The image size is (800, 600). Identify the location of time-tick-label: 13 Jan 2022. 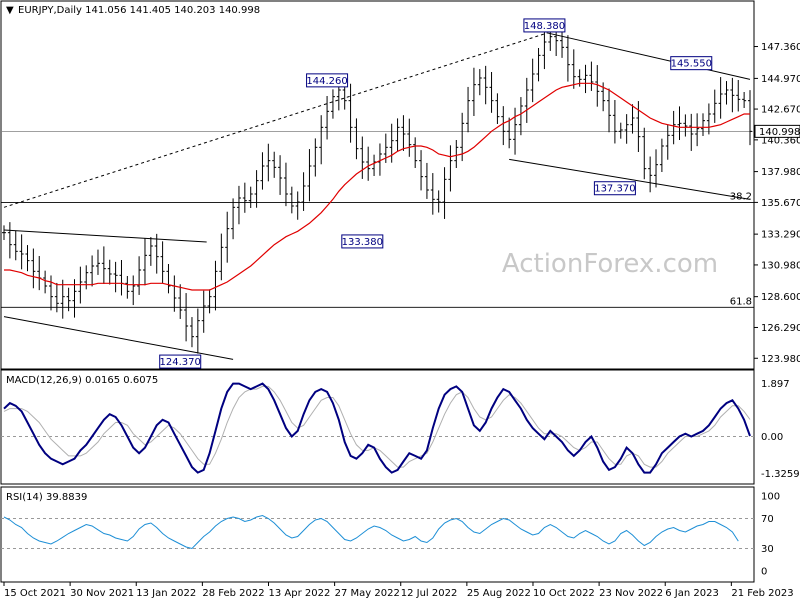
(166, 593).